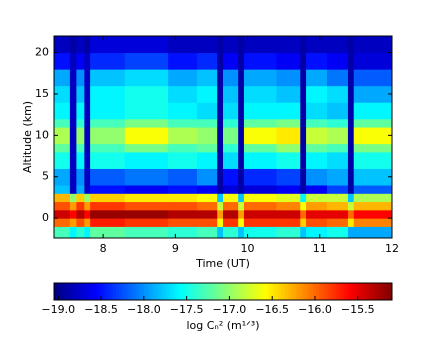 The width and height of the screenshot is (436, 363). Describe the element at coordinates (42, 134) in the screenshot. I see `y-tick-label: 10` at that location.